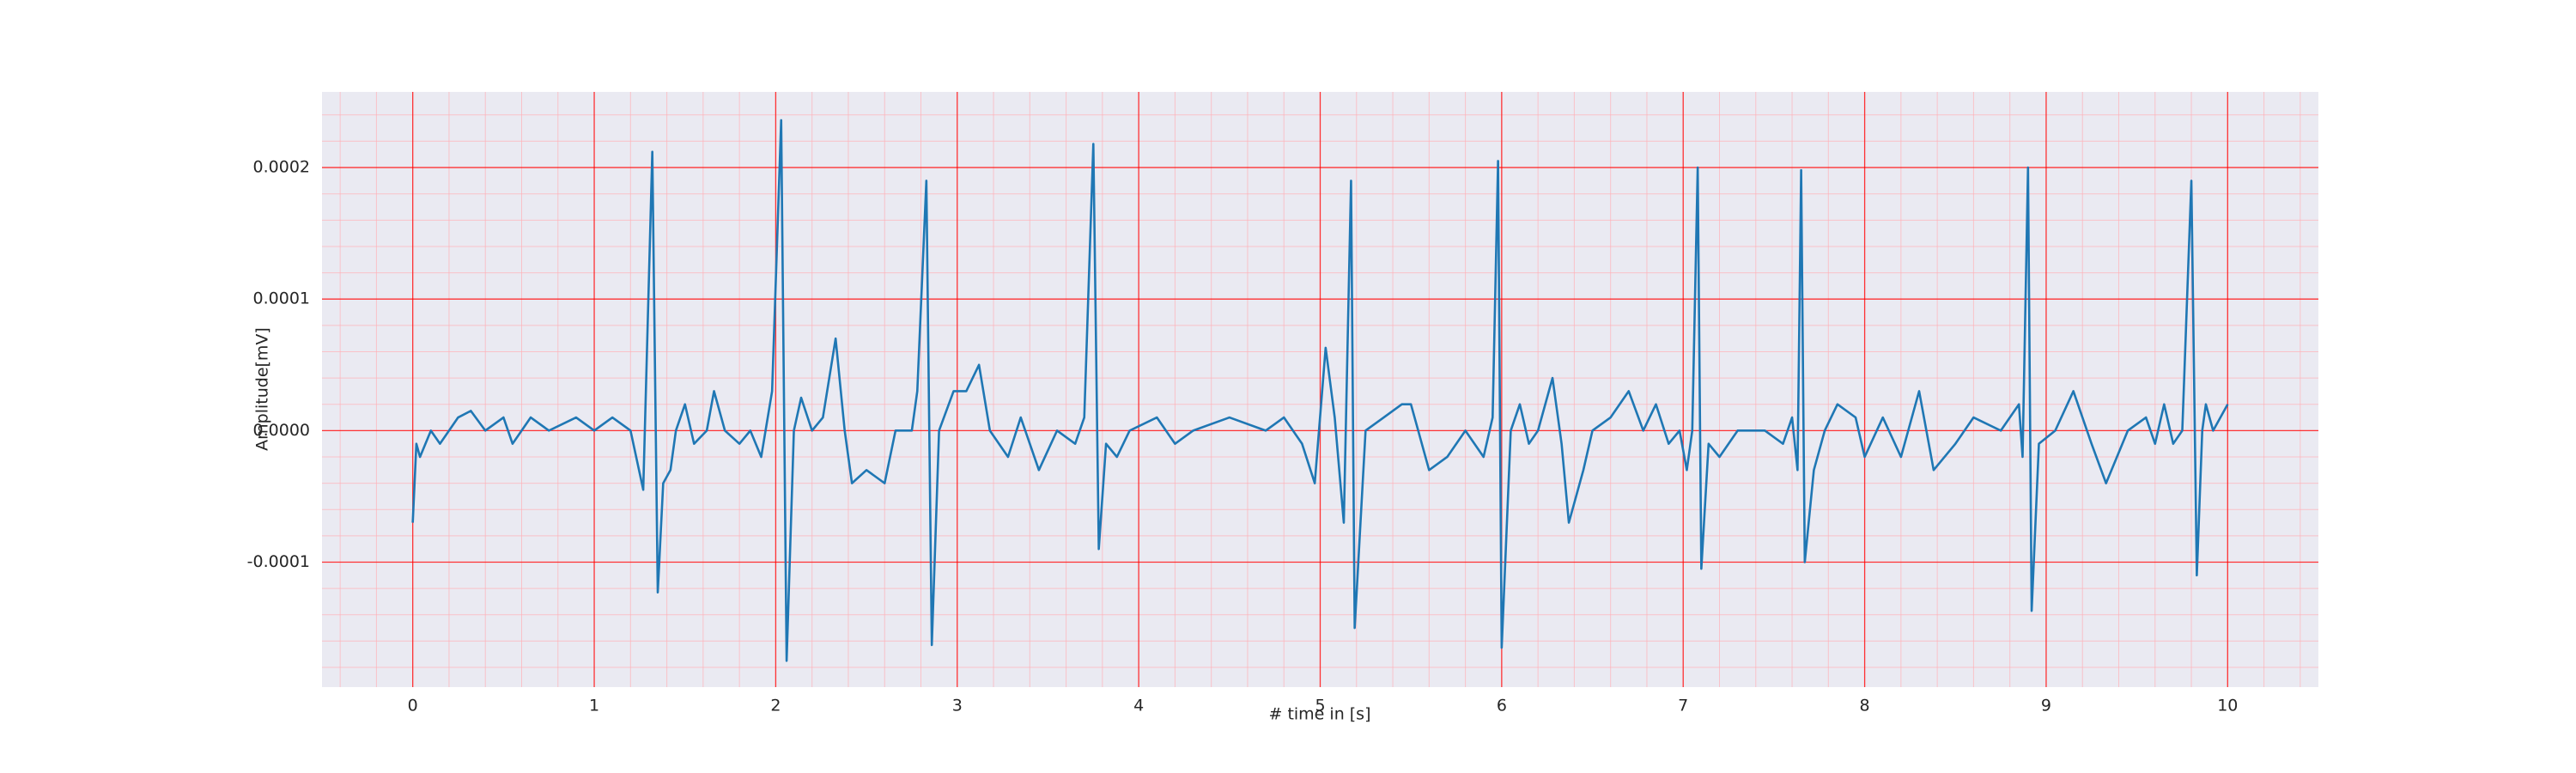 This screenshot has height=773, width=2576. I want to click on x-tick-label: 9, so click(2046, 706).